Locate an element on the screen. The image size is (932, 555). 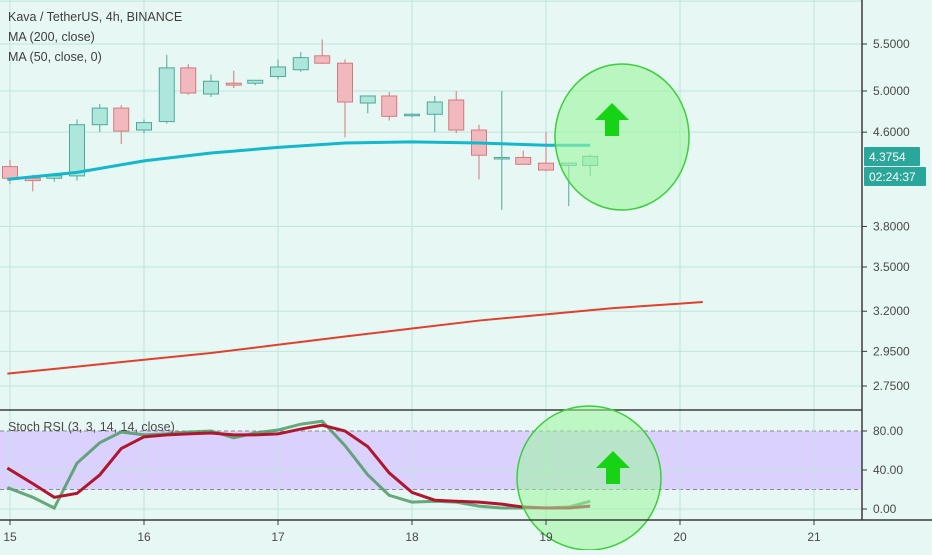
osc-up-arrow-icon is located at coordinates (613, 467).